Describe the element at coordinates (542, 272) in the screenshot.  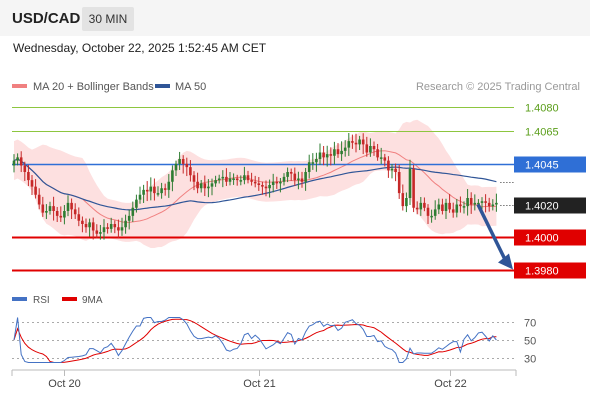
I see `level-label-1.3980: 1.3980` at that location.